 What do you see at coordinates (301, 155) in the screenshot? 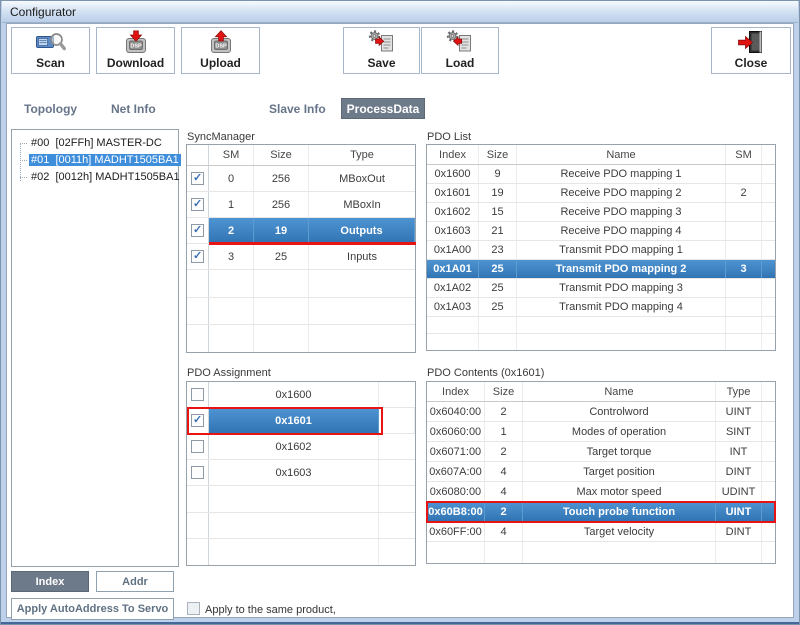
I see `syncmanager-header-row: SM Size Type` at bounding box center [301, 155].